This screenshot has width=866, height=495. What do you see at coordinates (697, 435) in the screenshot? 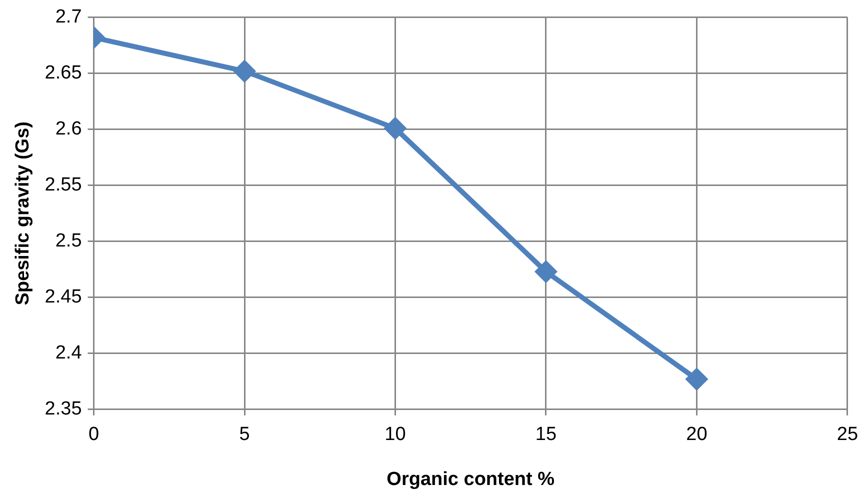
I see `x-tick-label: 20` at bounding box center [697, 435].